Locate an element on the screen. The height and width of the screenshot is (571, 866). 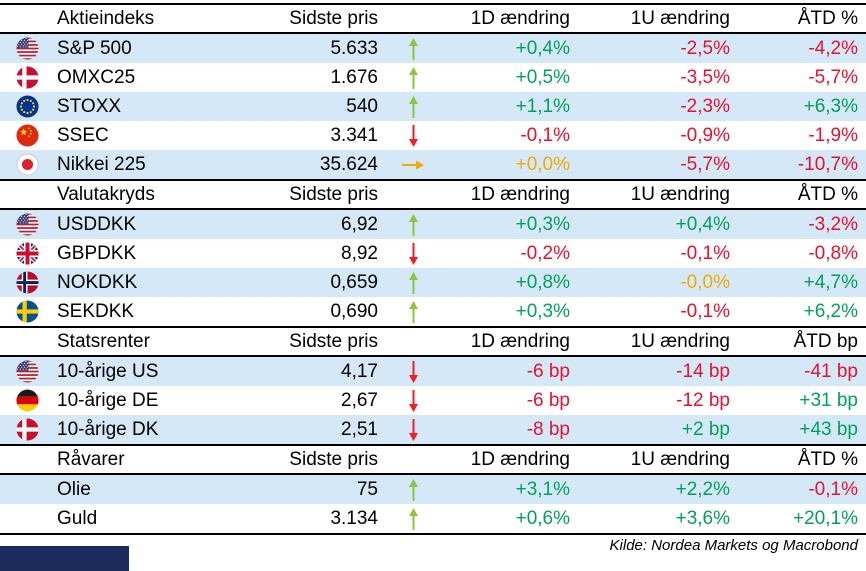
last-price: 35.624 is located at coordinates (348, 164).